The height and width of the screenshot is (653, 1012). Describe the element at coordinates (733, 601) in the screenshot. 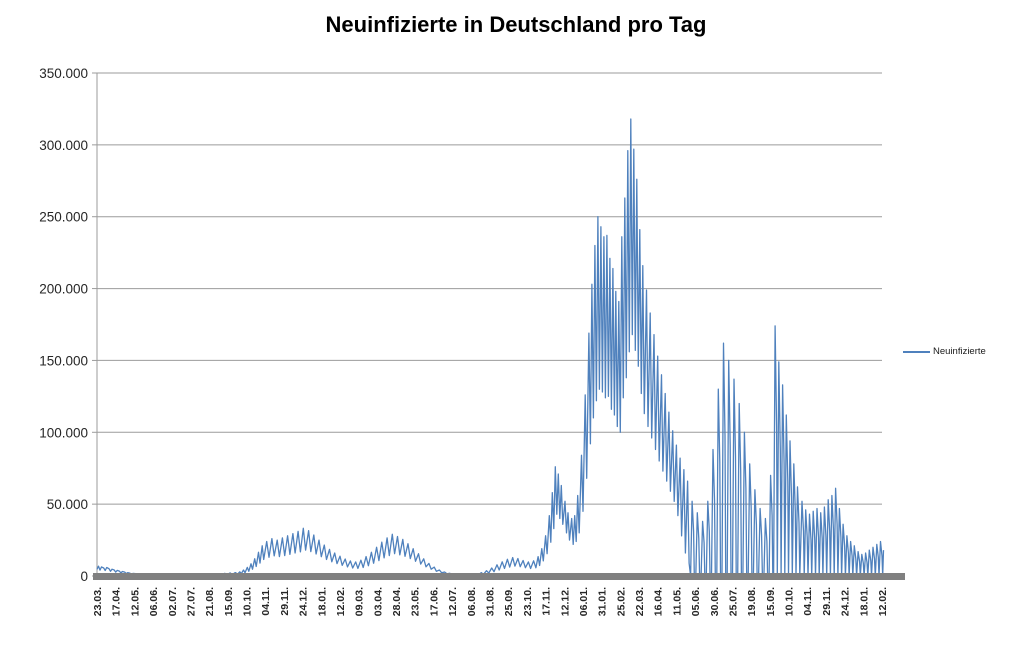

I see `x-axis-label: 25.07.` at that location.